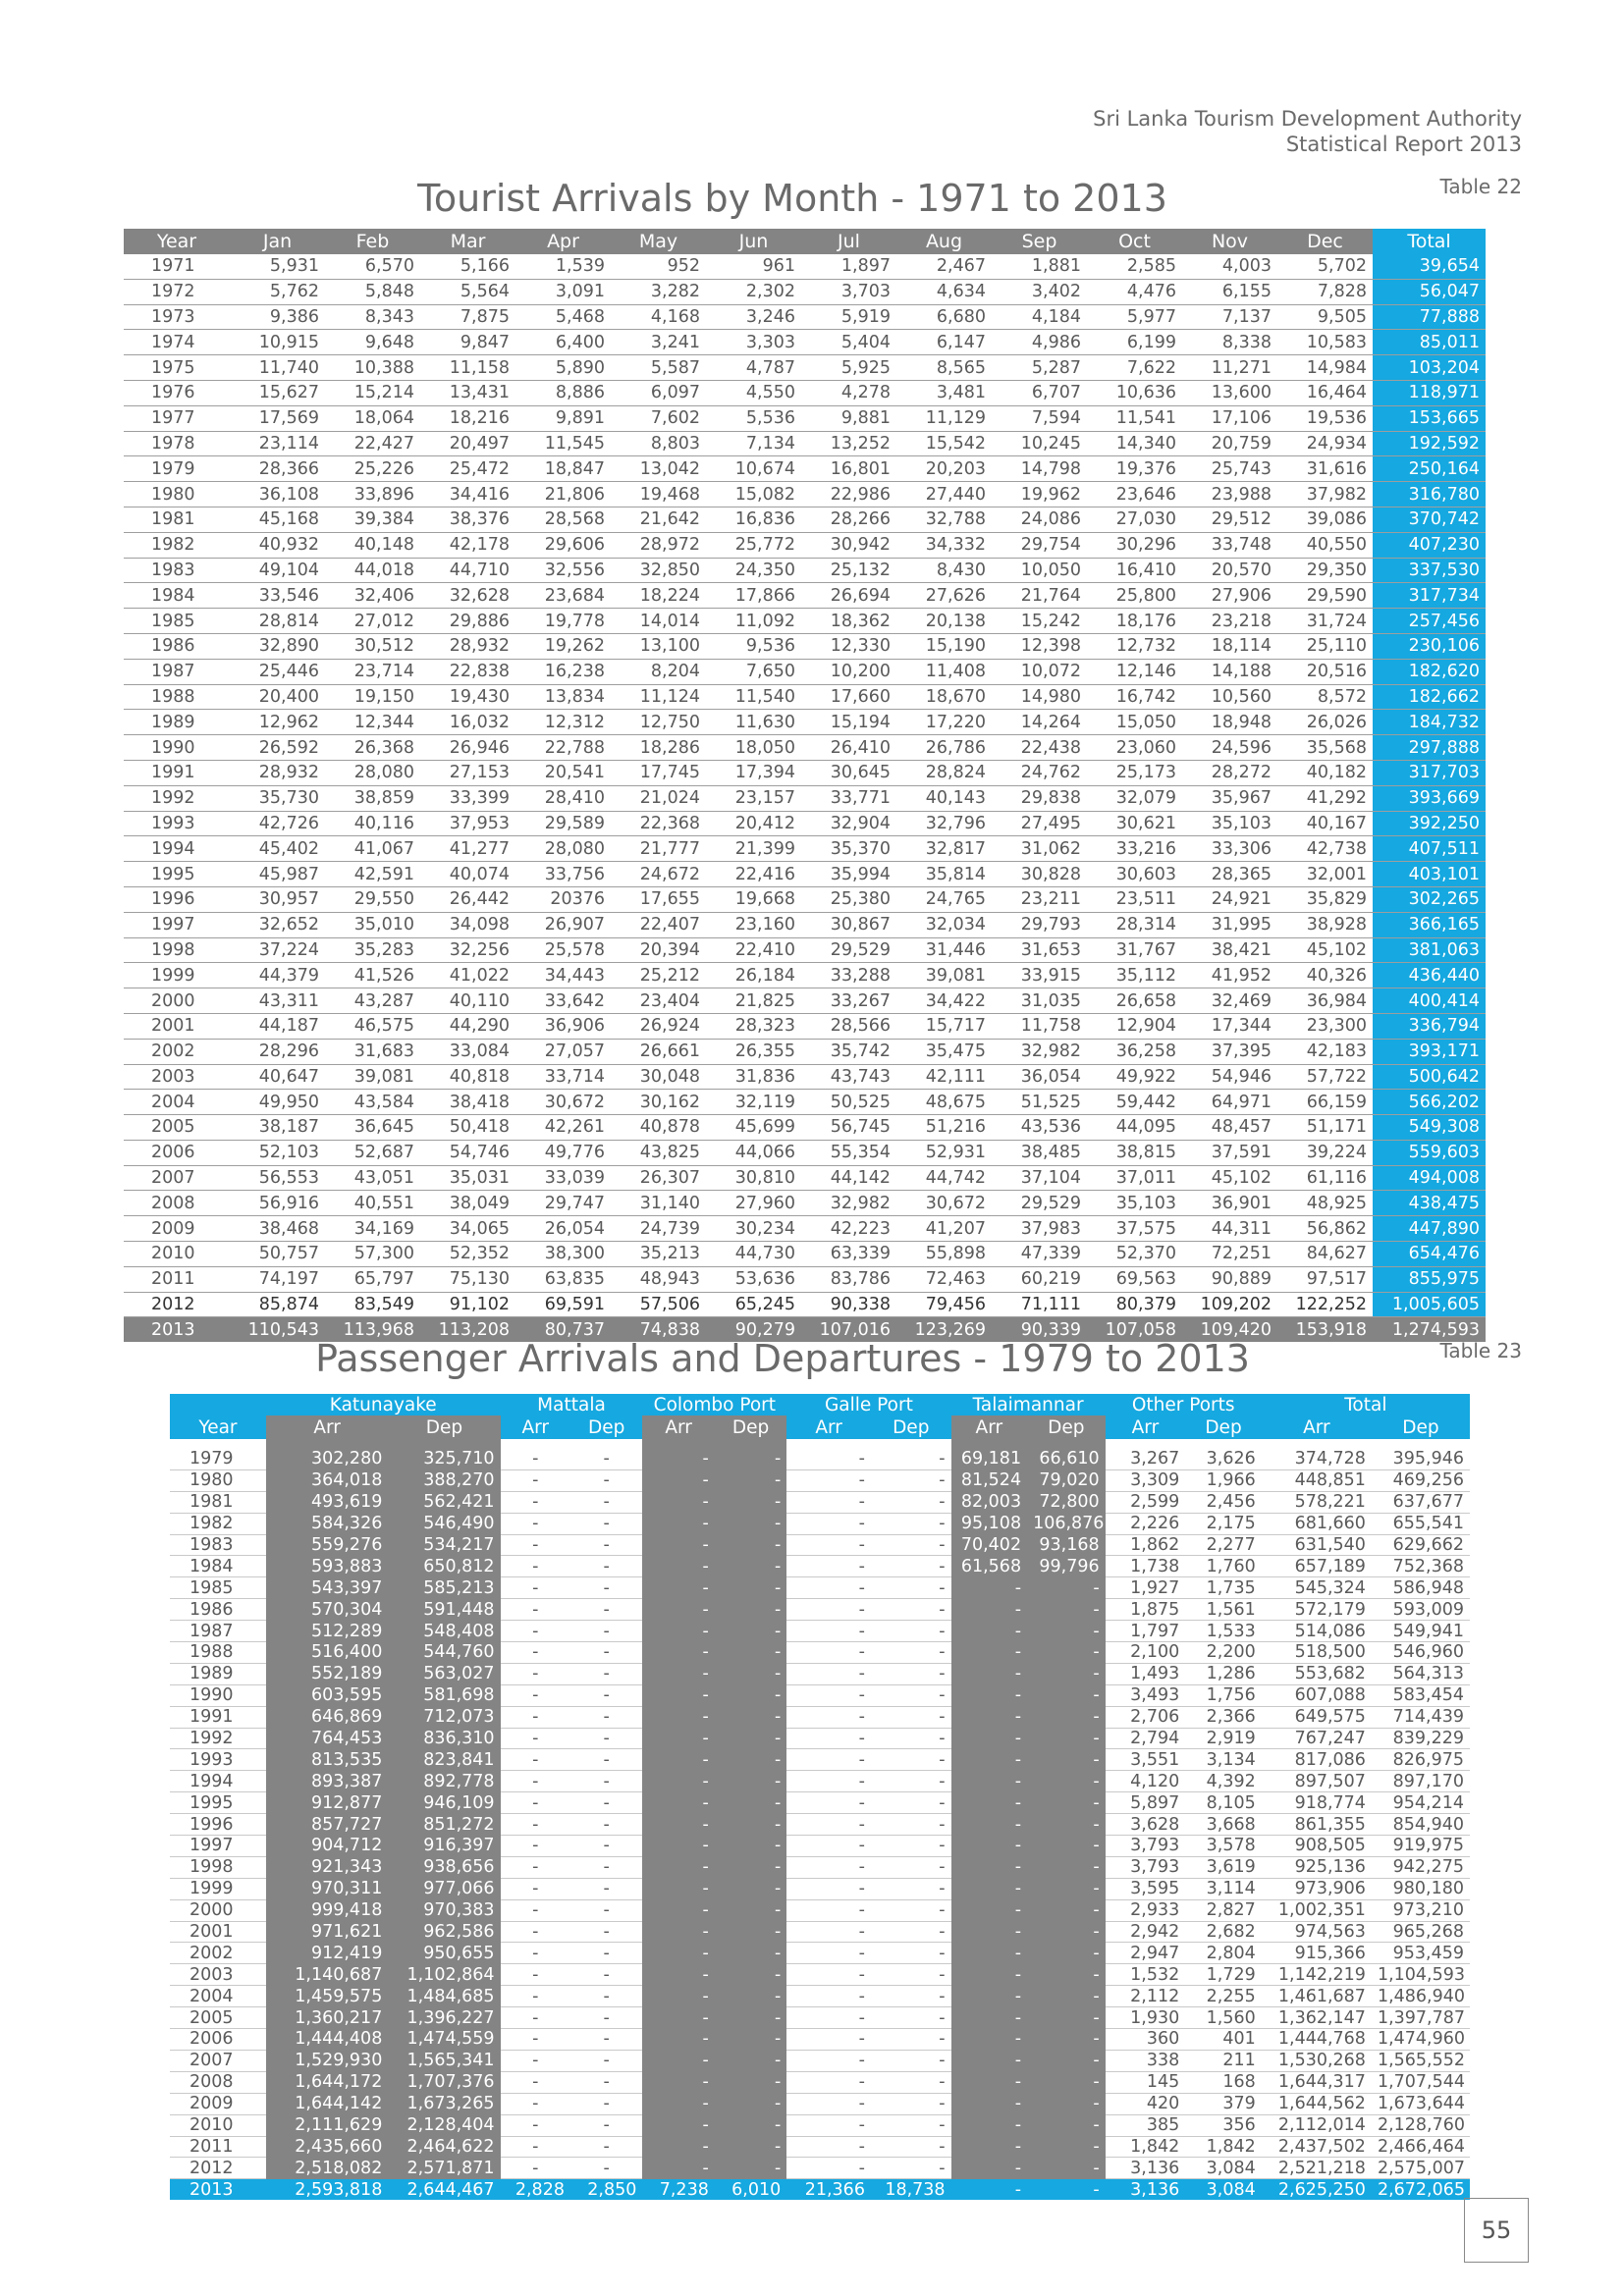  What do you see at coordinates (1134, 444) in the screenshot?
I see `value-cell: 14,340` at bounding box center [1134, 444].